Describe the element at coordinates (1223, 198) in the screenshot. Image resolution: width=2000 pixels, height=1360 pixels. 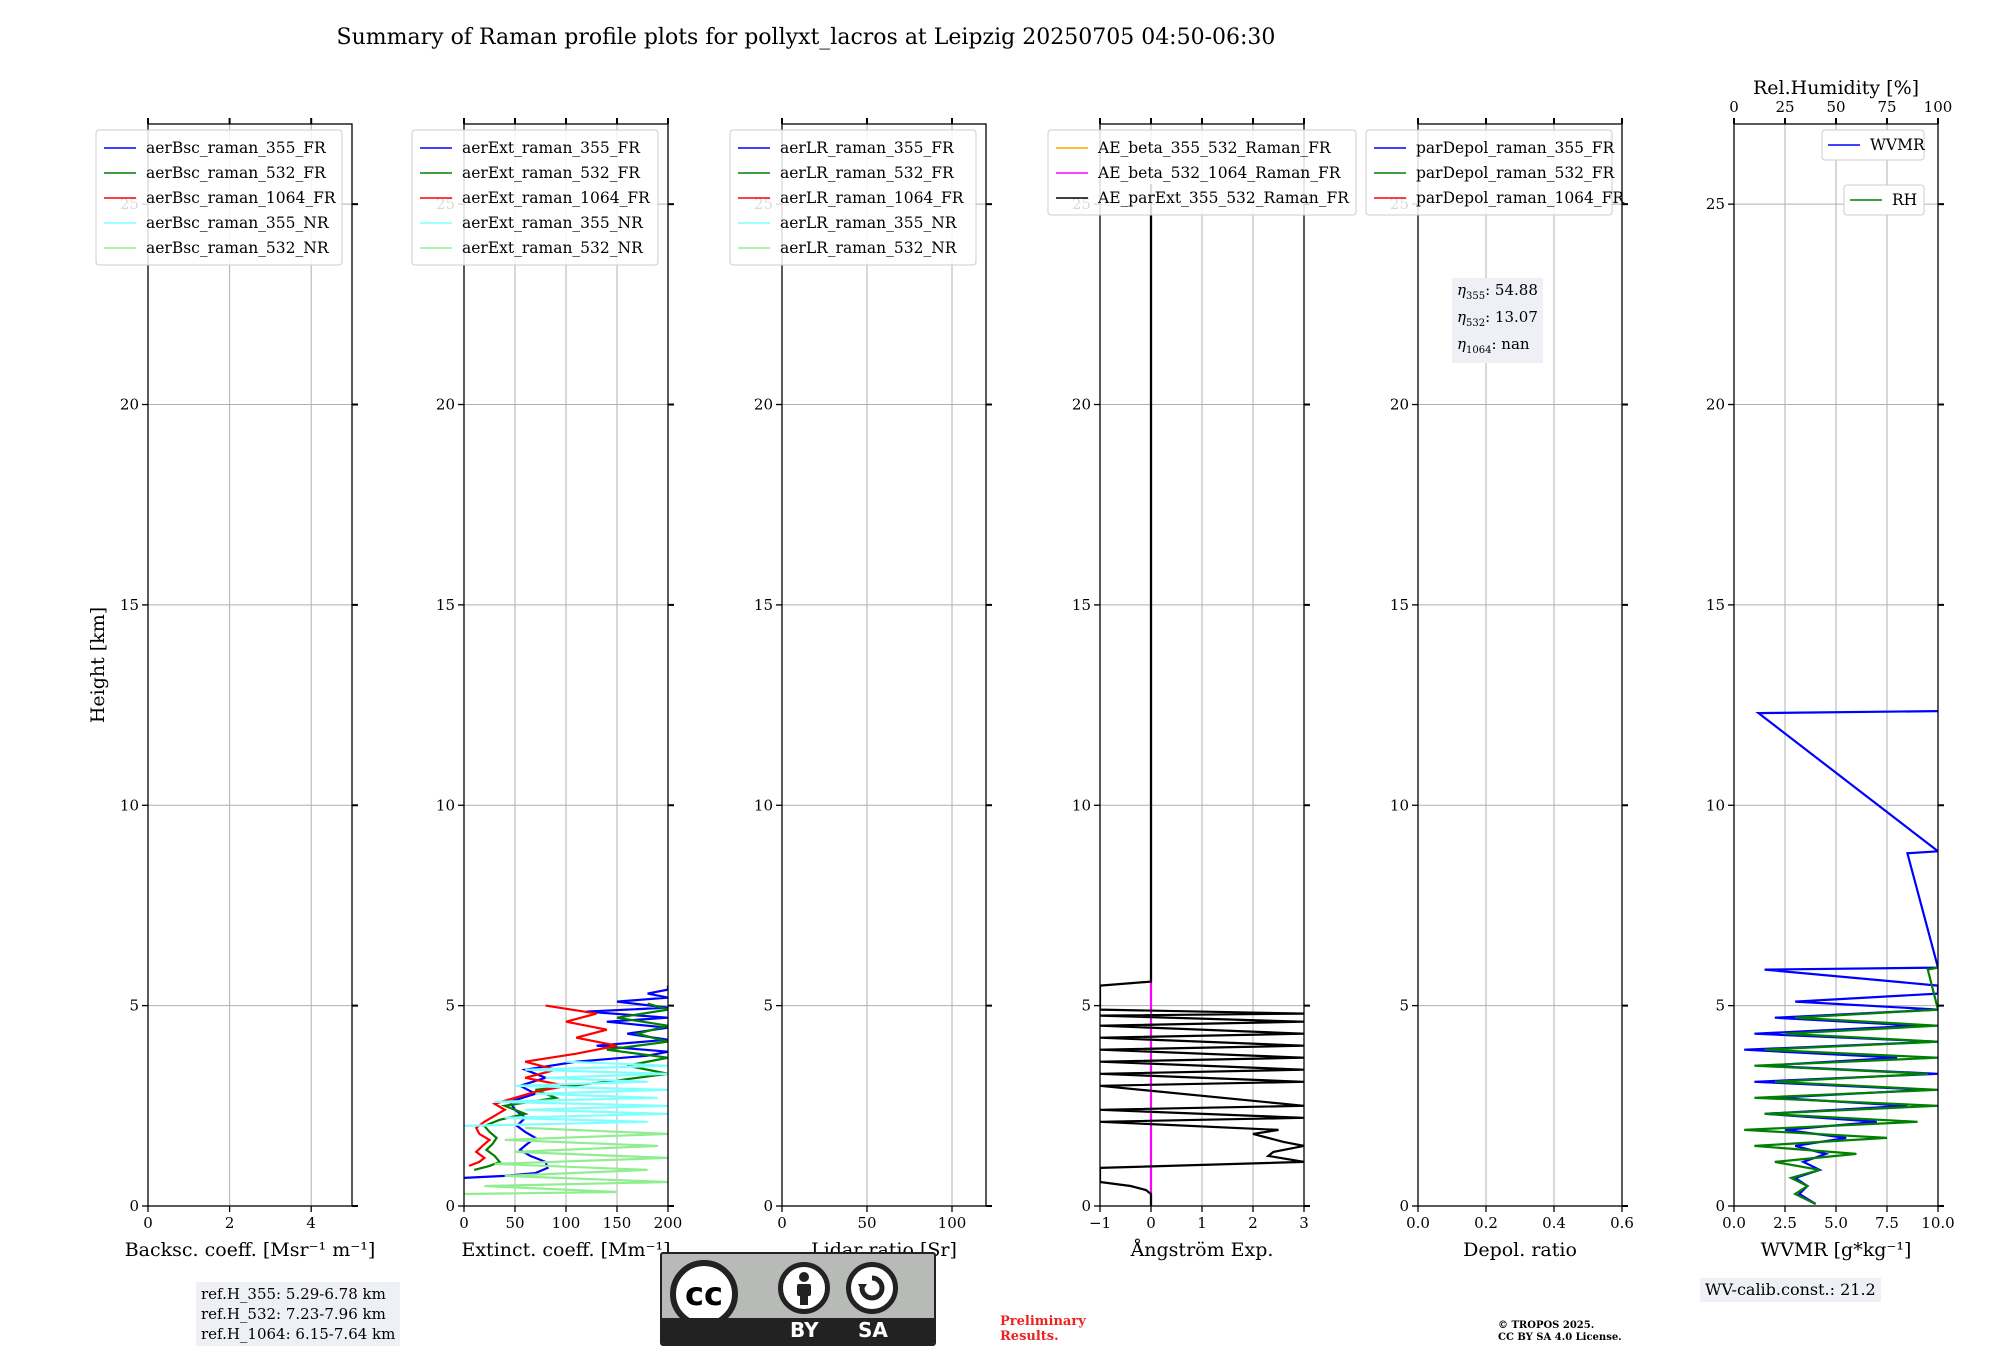
I see `legend-label: AE_parExt_355_532_Raman_FR` at that location.